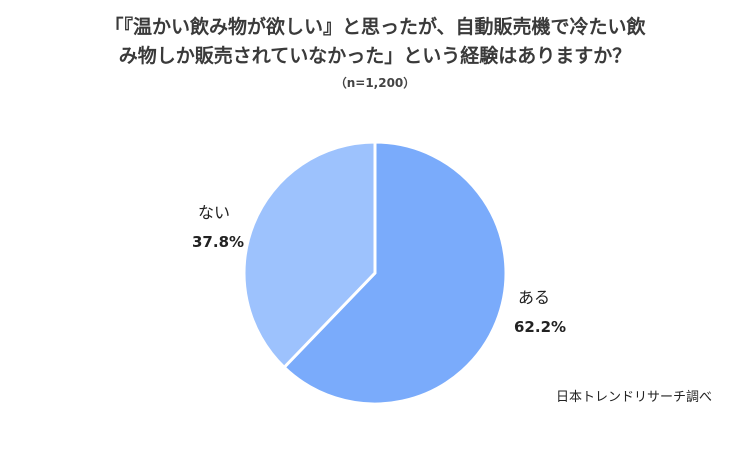  Describe the element at coordinates (375, 27) in the screenshot. I see `chart-title-line-1: 「『温かい飲み物が欲しい』と思ったが、自動販売機で冷たい飲` at that location.